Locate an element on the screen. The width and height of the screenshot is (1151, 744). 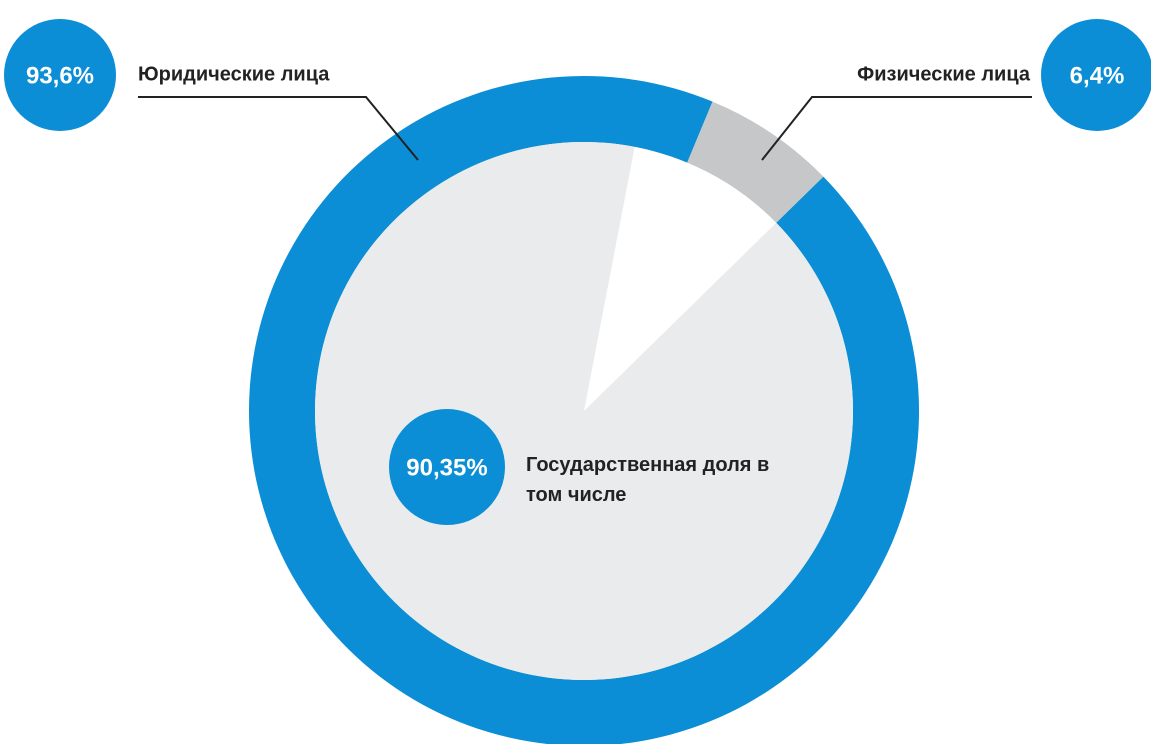
donut-segment is located at coordinates (755, 162).